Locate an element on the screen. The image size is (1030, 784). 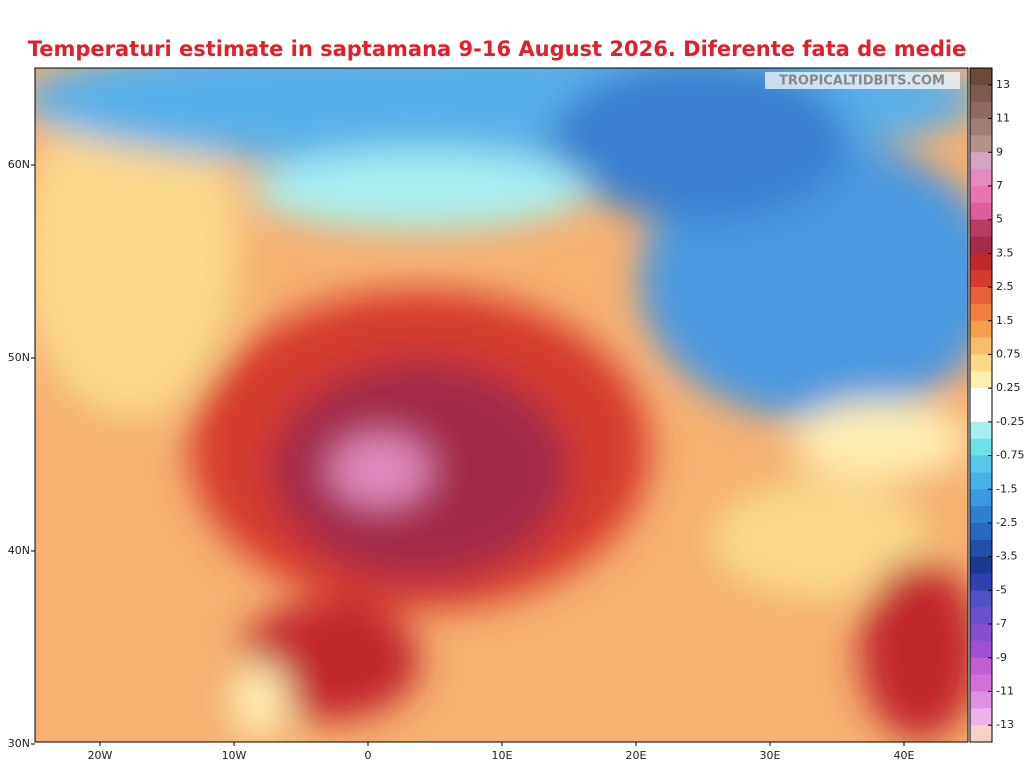
lat-label: 30N is located at coordinates (19, 743).